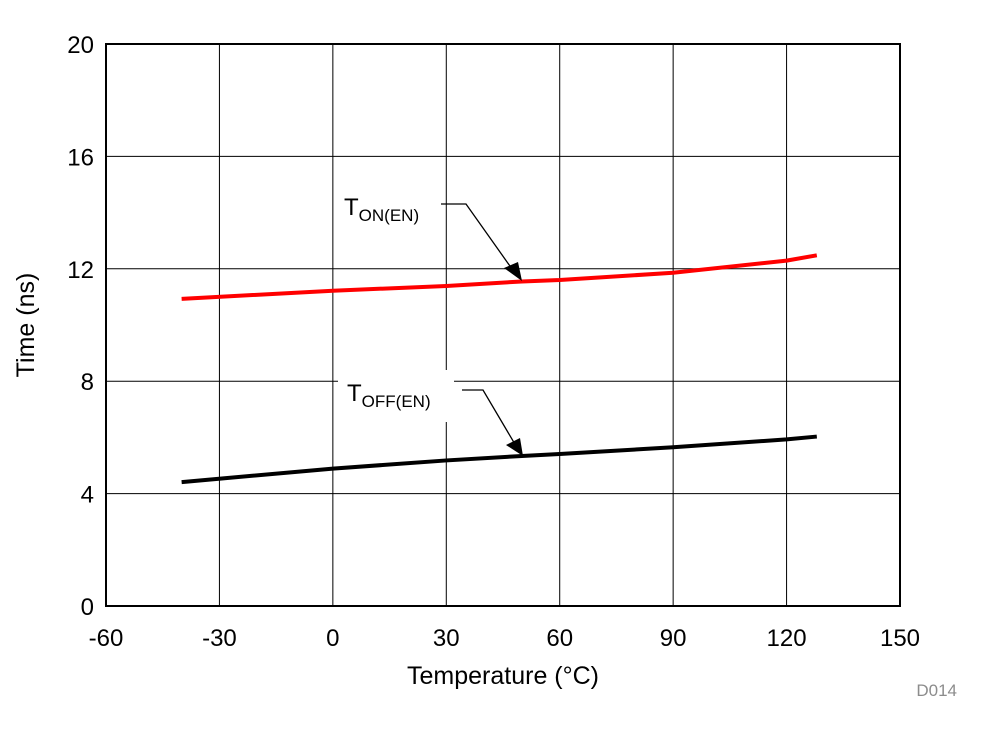 This screenshot has width=982, height=739. I want to click on x-tick-label: 0, so click(332, 638).